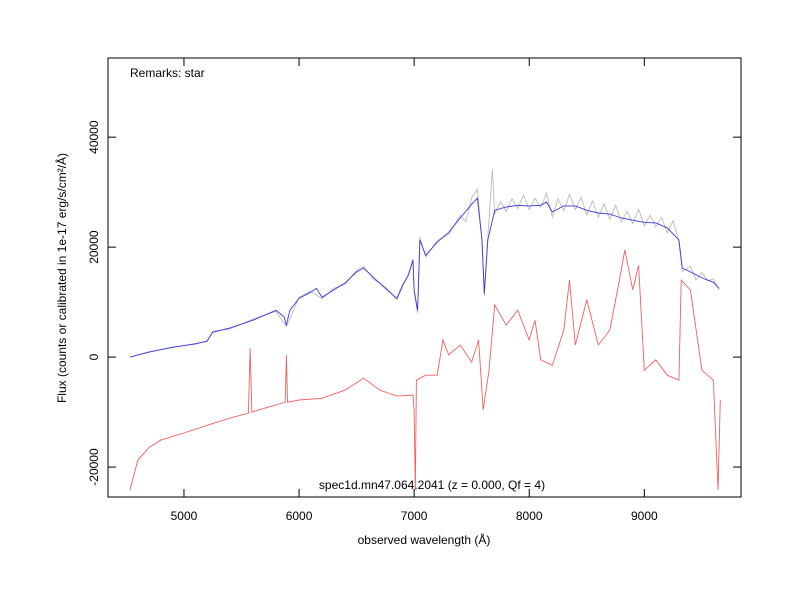 Image resolution: width=800 pixels, height=605 pixels. Describe the element at coordinates (644, 516) in the screenshot. I see `x-tick-label: 9000` at that location.